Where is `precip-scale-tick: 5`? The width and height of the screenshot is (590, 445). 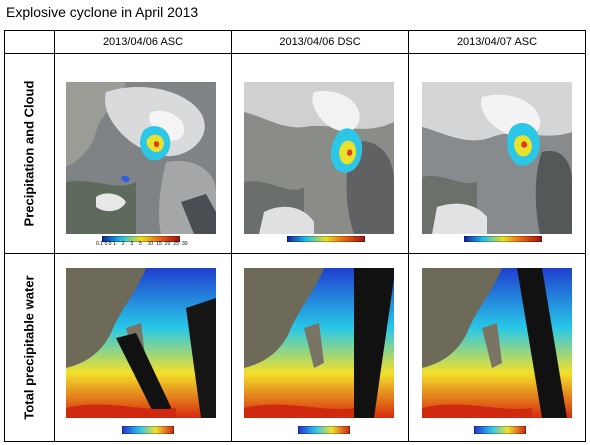
precip-scale-tick: 5 is located at coordinates (140, 244).